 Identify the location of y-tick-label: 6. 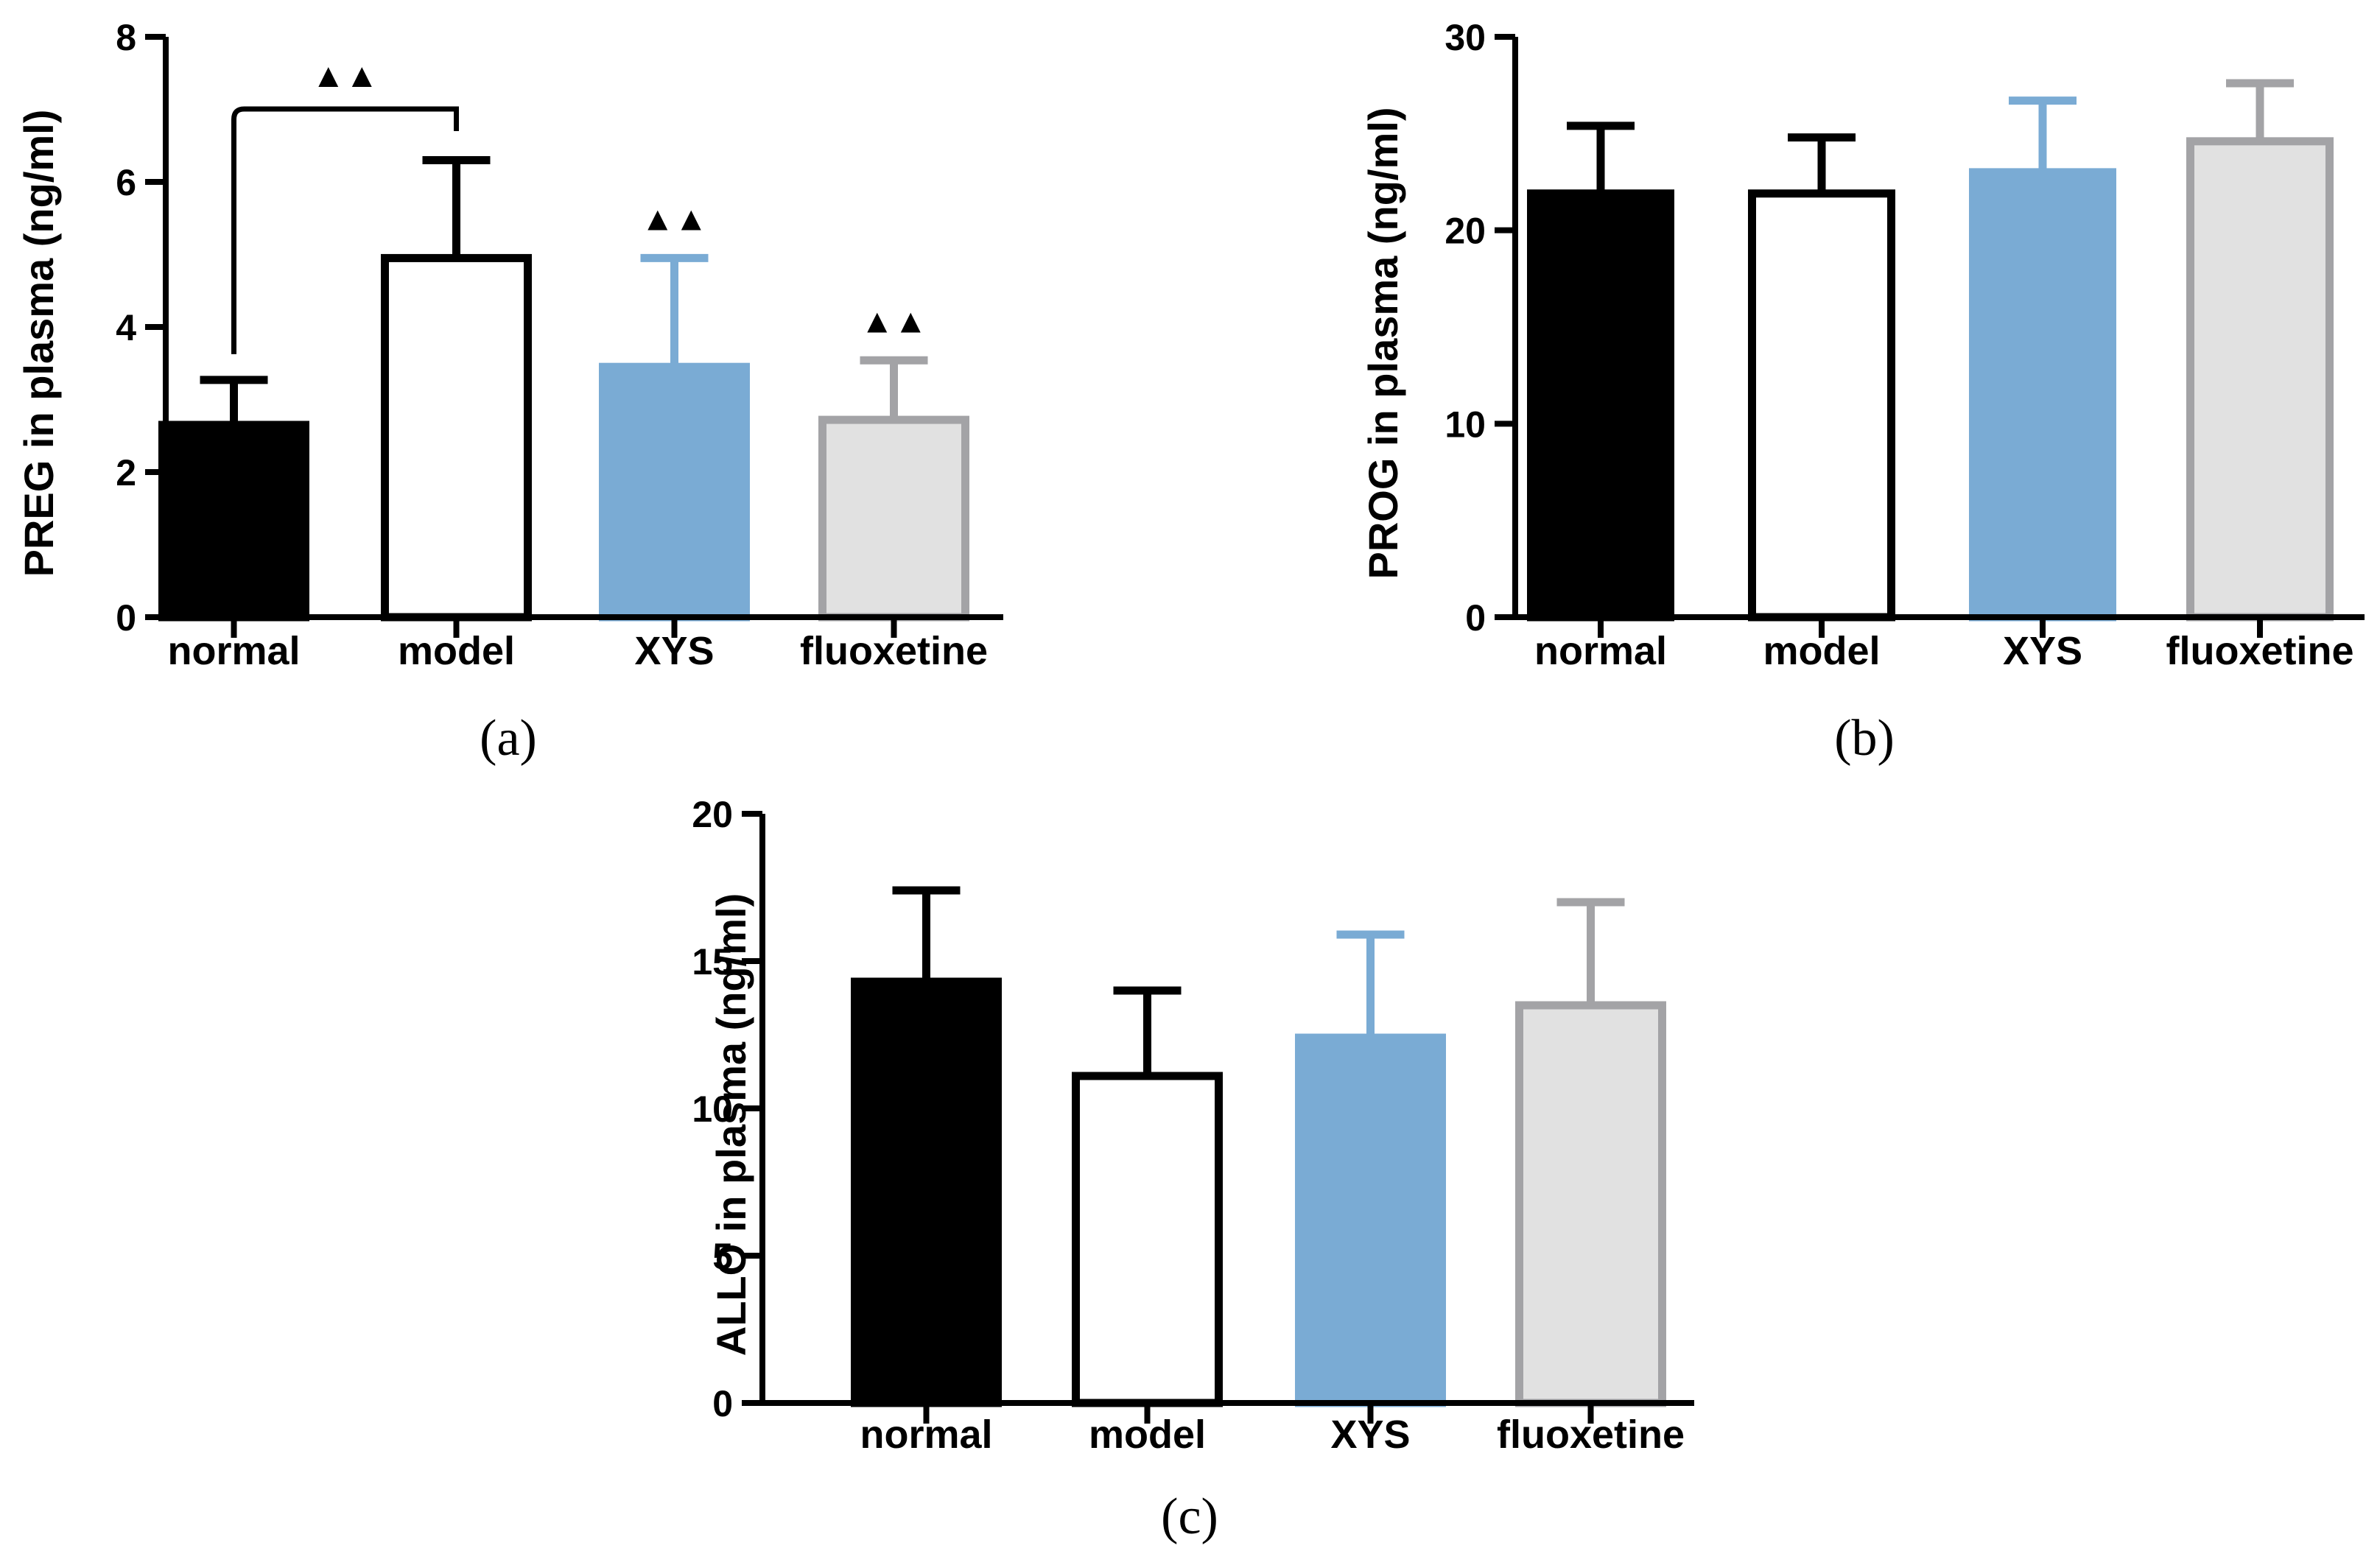
(126, 182).